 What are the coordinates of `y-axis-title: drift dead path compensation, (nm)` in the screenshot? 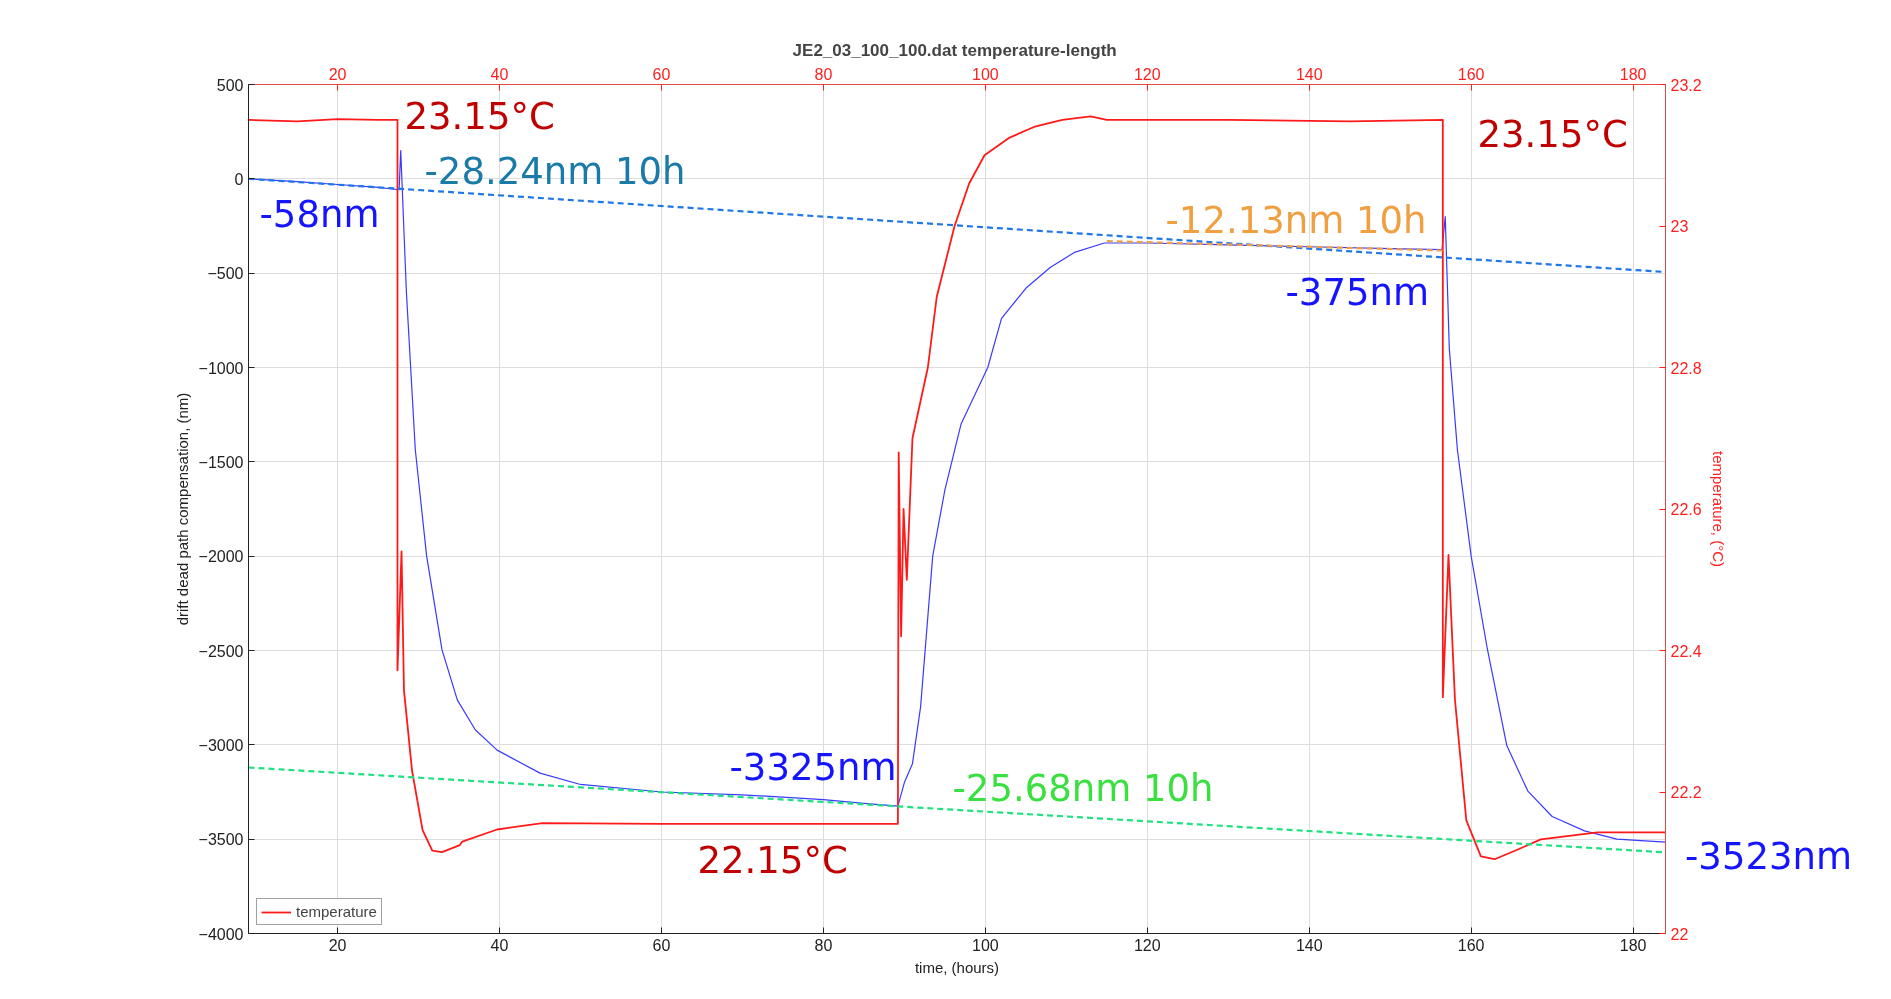 It's located at (182, 509).